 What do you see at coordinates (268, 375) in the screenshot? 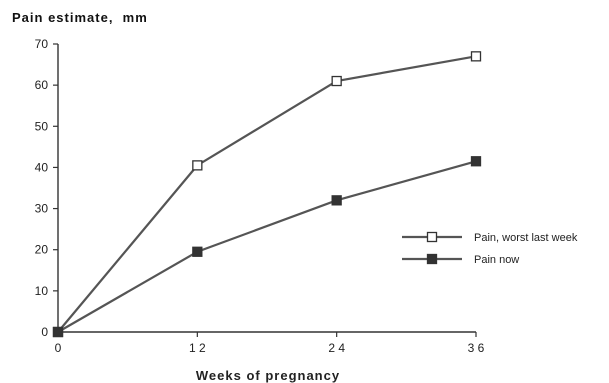
I see `x-axis-title: Weeks of pregnancy` at bounding box center [268, 375].